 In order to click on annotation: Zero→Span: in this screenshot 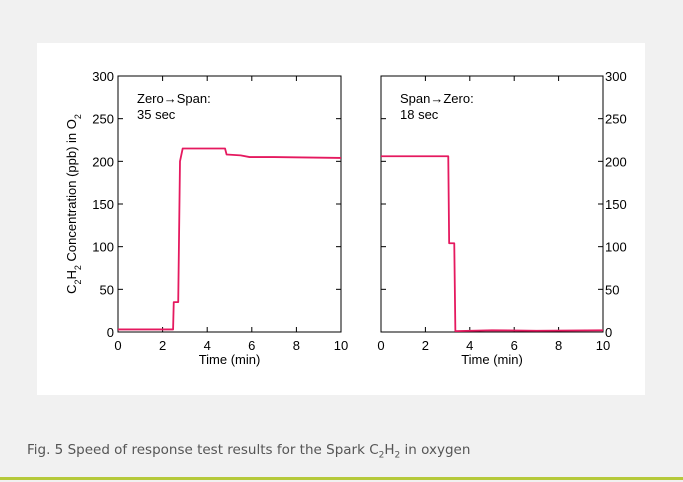, I will do `click(174, 98)`.